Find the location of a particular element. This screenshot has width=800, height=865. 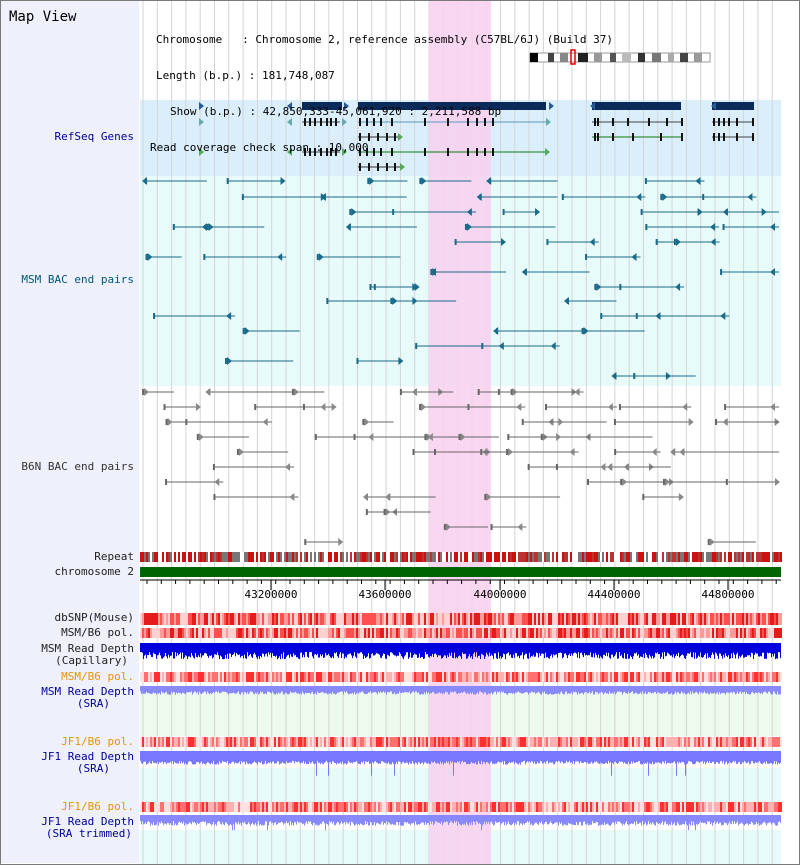

msm-bac-arrow is located at coordinates (599, 287).